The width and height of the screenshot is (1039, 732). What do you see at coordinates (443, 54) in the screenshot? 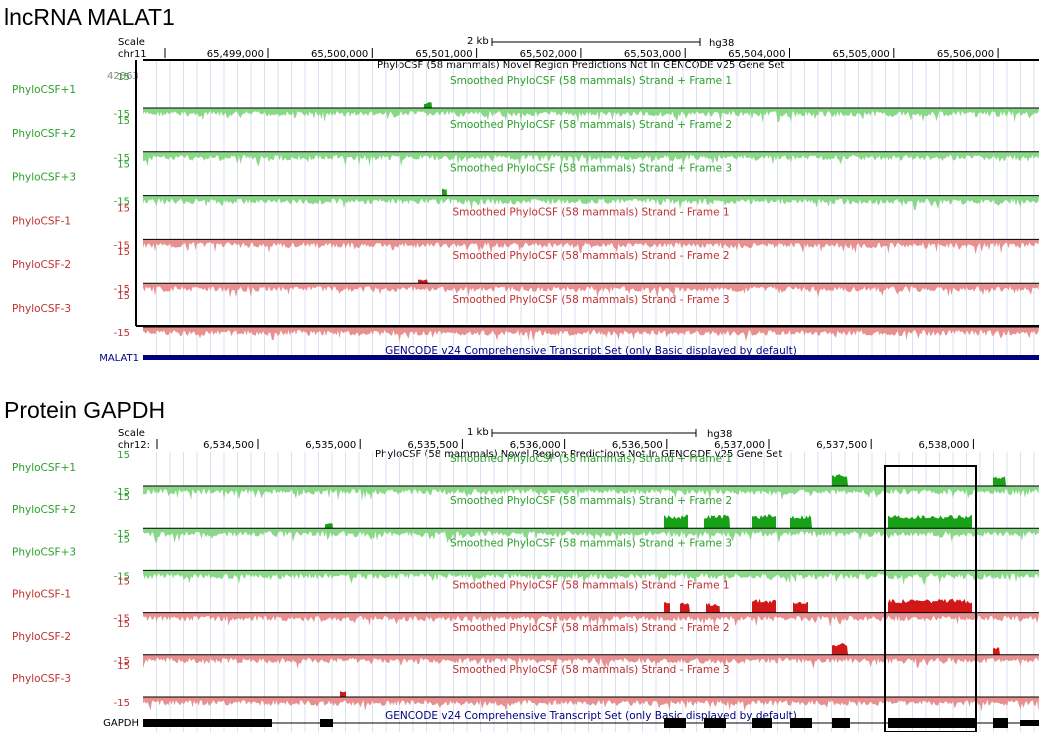
I see `ruler-tick-label: 65,501,000` at bounding box center [443, 54].